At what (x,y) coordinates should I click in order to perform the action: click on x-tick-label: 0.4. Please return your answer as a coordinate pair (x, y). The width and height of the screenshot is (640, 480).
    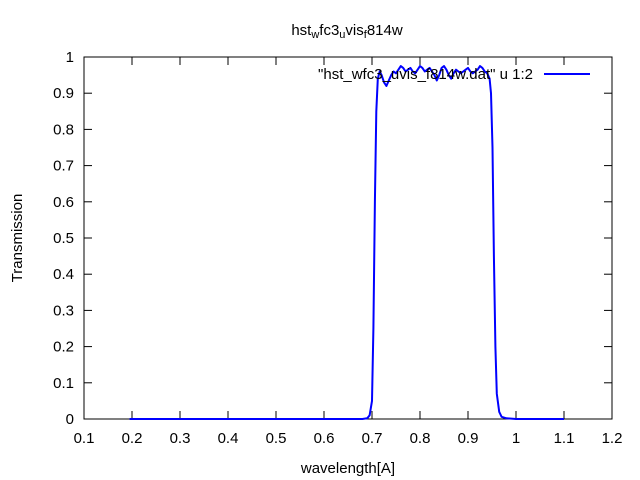
    Looking at the image, I should click on (228, 438).